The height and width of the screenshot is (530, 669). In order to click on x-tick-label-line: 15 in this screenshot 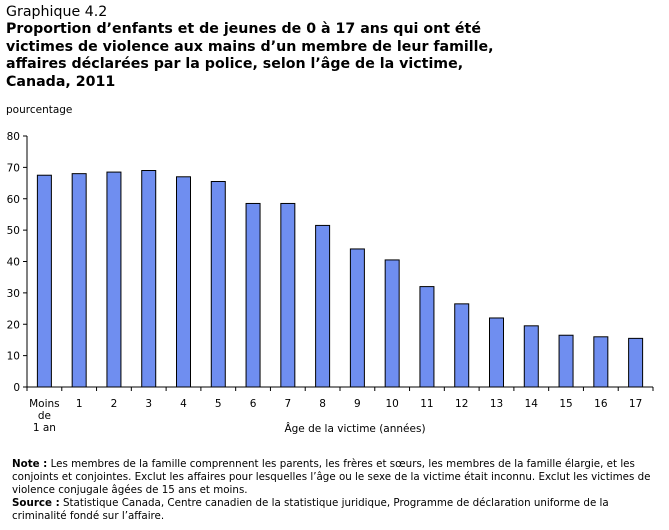, I will do `click(565, 404)`.